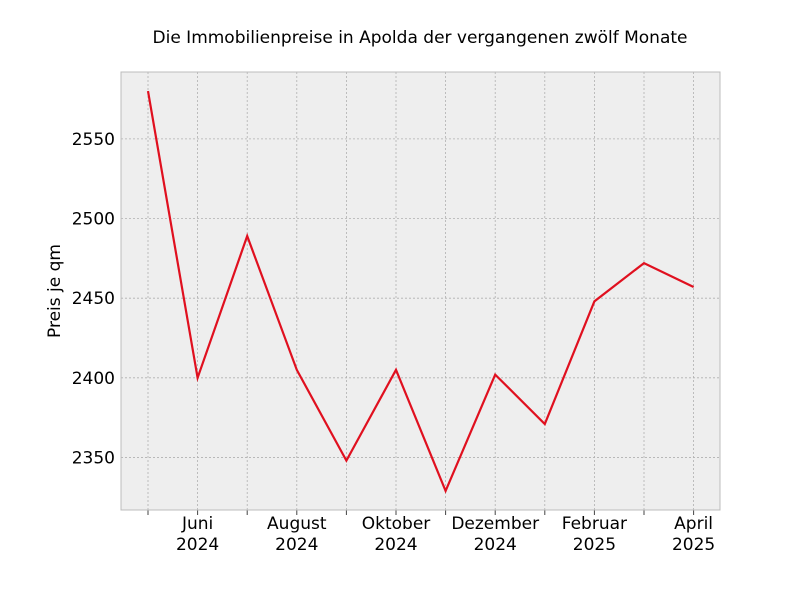 Image resolution: width=800 pixels, height=600 pixels. I want to click on y-tick-label: 2550, so click(93, 140).